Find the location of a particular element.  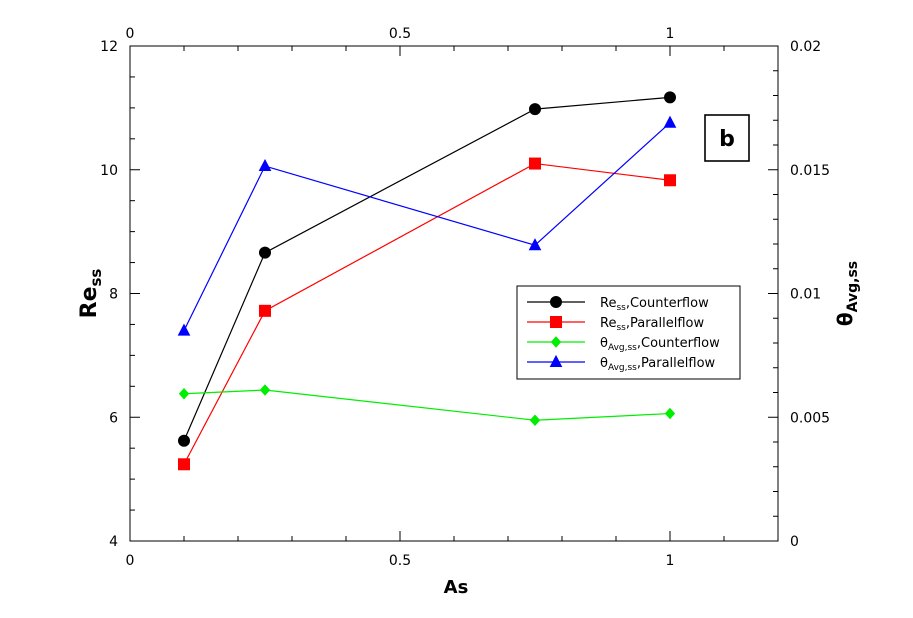

x-tick-label: 0.5 is located at coordinates (400, 561).